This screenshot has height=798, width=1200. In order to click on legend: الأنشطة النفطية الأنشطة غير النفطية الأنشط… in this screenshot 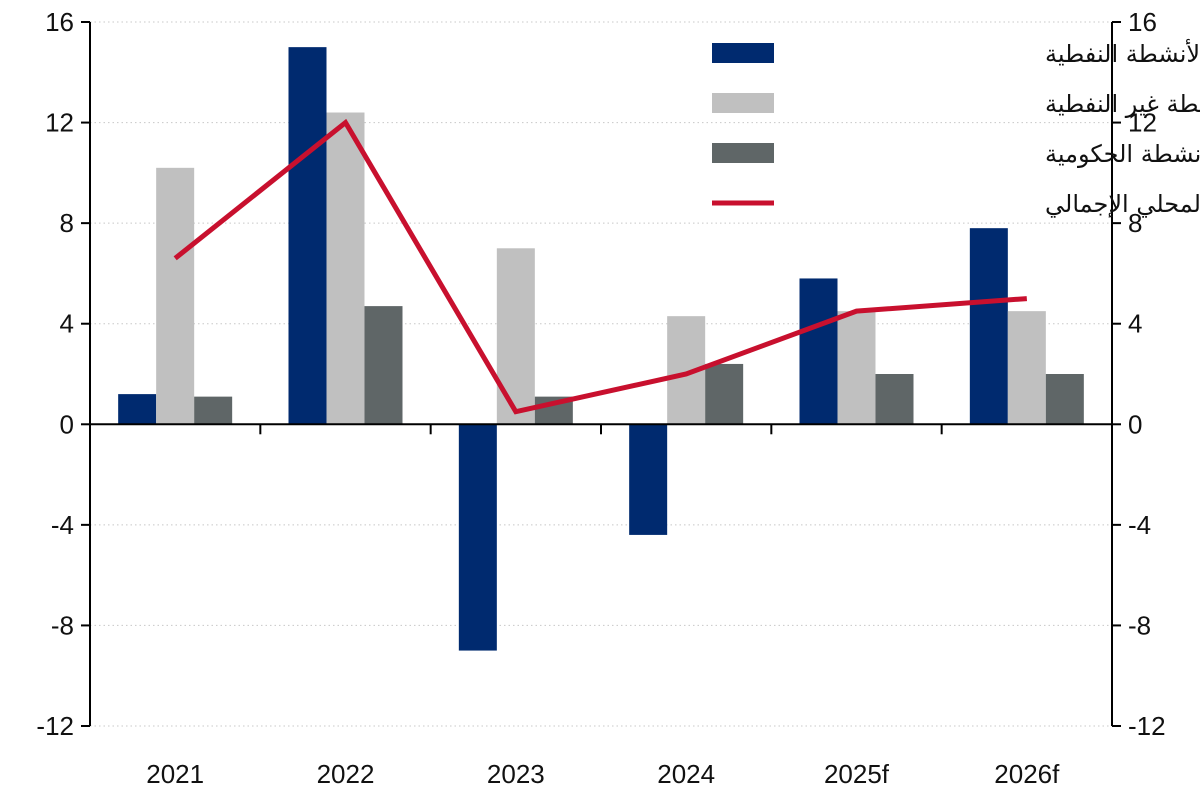, I will do `click(956, 128)`.